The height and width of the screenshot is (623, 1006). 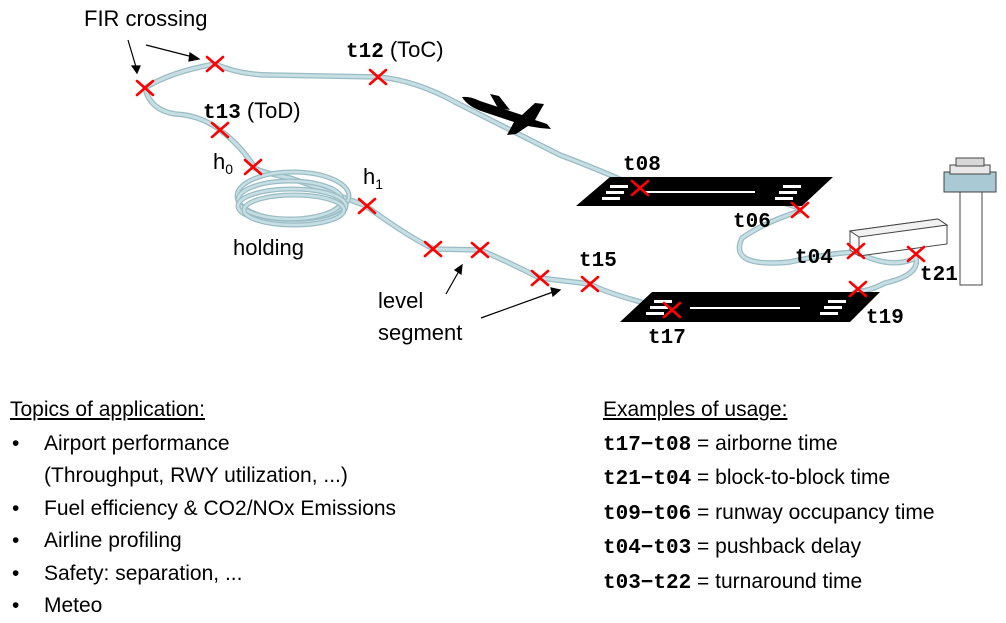 I want to click on marker-t04, so click(x=856, y=251).